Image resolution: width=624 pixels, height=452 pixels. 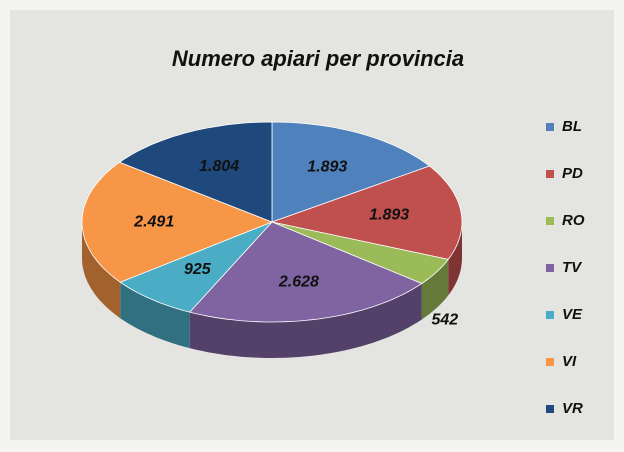 I want to click on legend-label: VE, so click(x=572, y=314).